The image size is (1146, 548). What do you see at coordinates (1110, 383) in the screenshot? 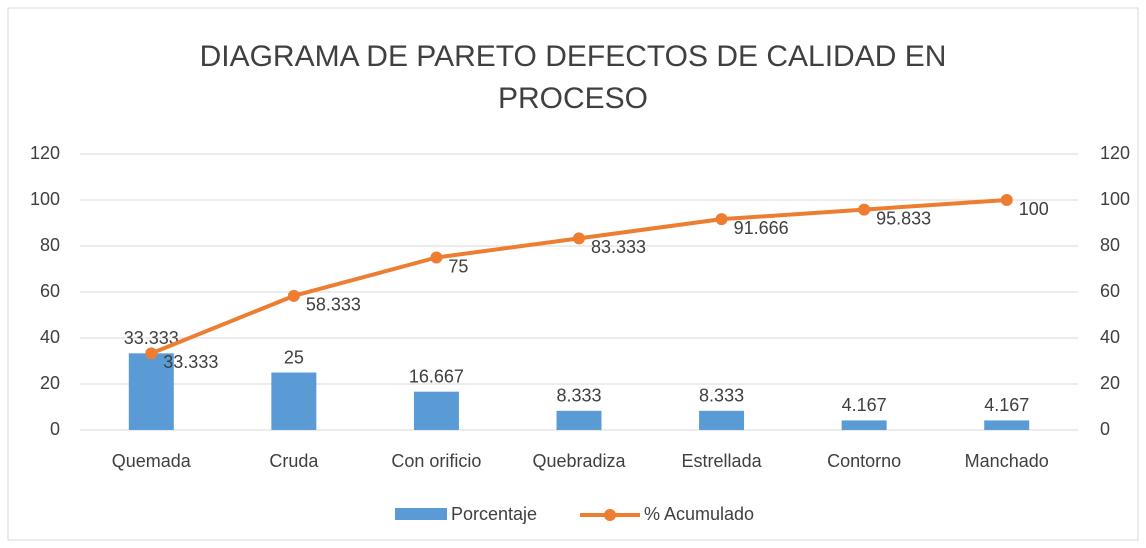
I see `y2-tick-label: 20` at bounding box center [1110, 383].